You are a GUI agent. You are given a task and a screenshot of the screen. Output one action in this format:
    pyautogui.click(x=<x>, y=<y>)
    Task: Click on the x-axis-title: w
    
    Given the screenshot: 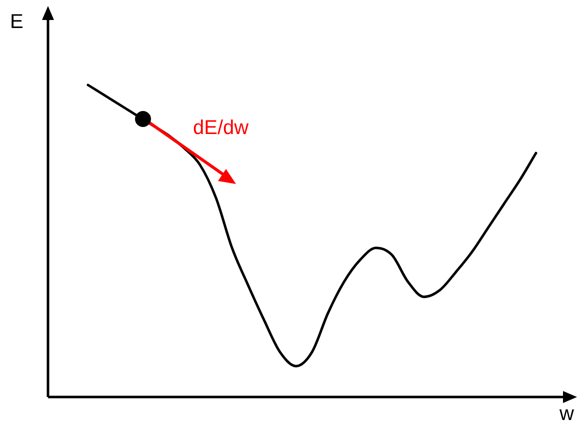 What is the action you would take?
    pyautogui.click(x=566, y=414)
    